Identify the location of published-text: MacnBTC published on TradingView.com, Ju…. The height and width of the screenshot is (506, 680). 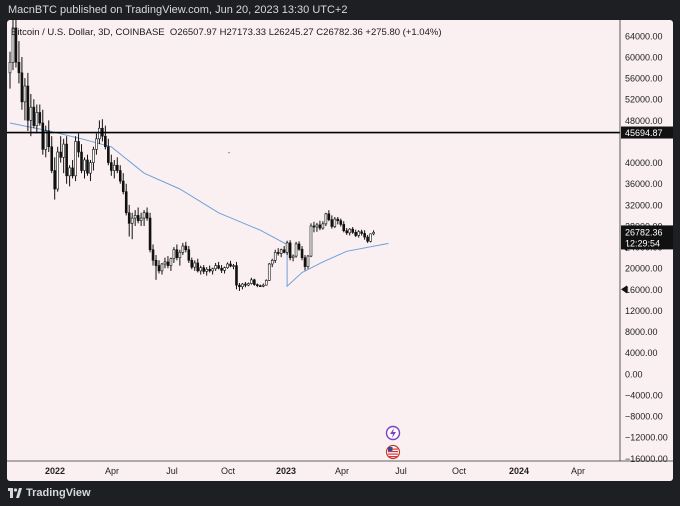
(178, 10).